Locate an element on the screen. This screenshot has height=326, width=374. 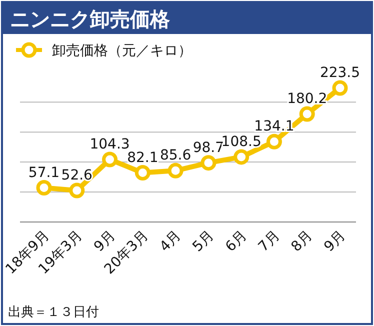
x-tick-label: 7月 is located at coordinates (270, 242).